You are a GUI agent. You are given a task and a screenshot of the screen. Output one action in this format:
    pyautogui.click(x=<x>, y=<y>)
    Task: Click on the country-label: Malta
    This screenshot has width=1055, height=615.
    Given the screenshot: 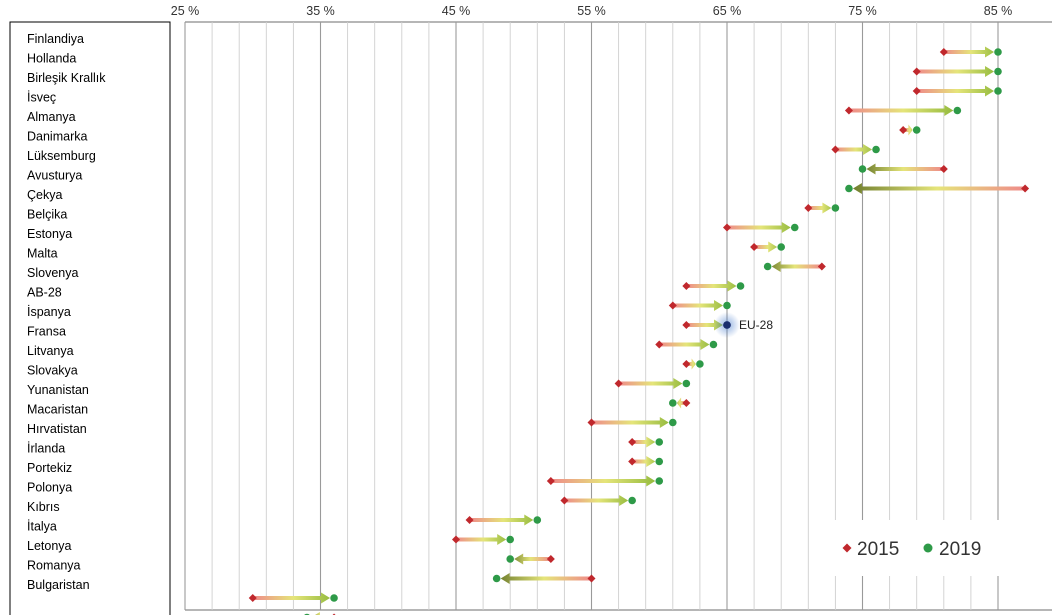 What is the action you would take?
    pyautogui.click(x=42, y=254)
    